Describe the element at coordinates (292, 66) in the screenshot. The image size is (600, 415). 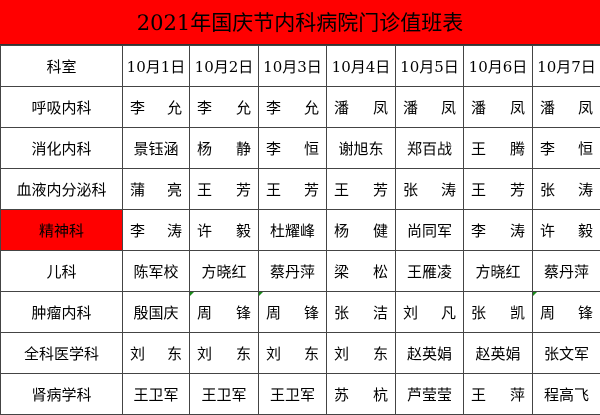
I see `header-date-cell: 10月3日` at that location.